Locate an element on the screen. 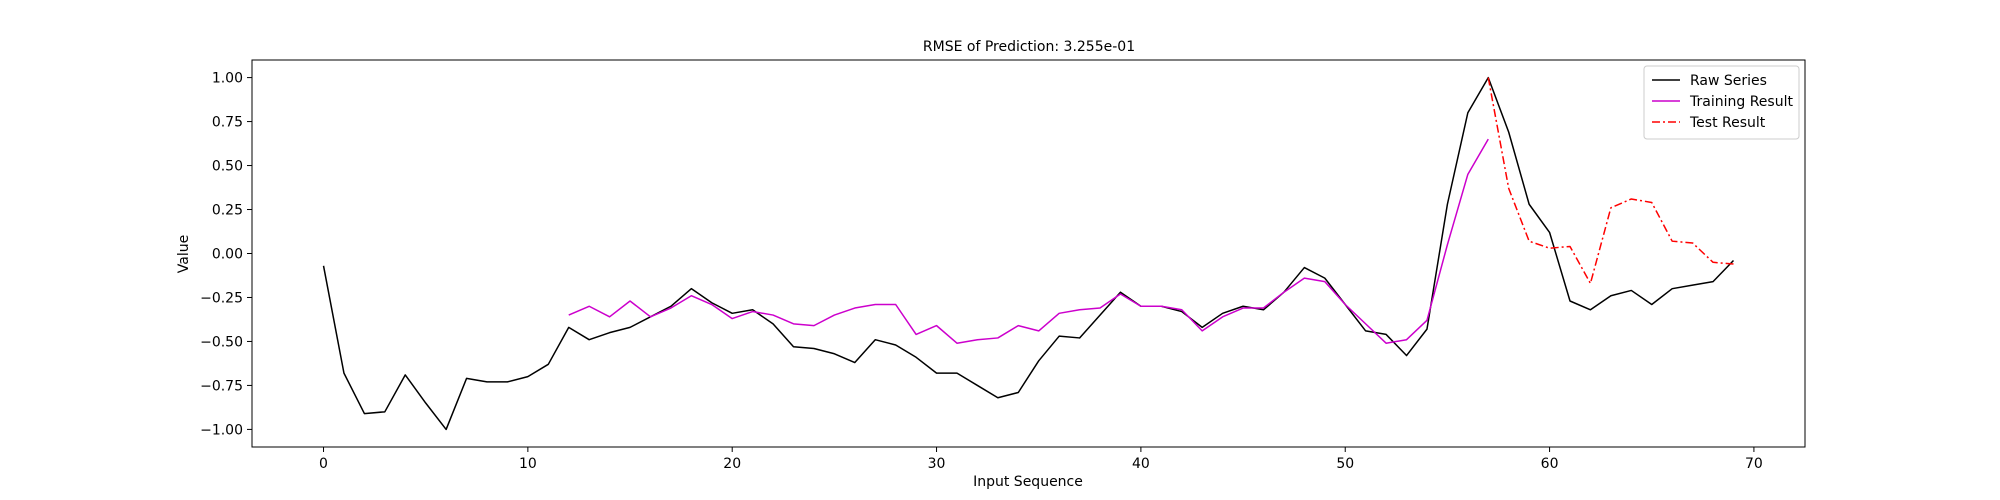  legend: Raw Series Training Result Test Result is located at coordinates (1721, 102).